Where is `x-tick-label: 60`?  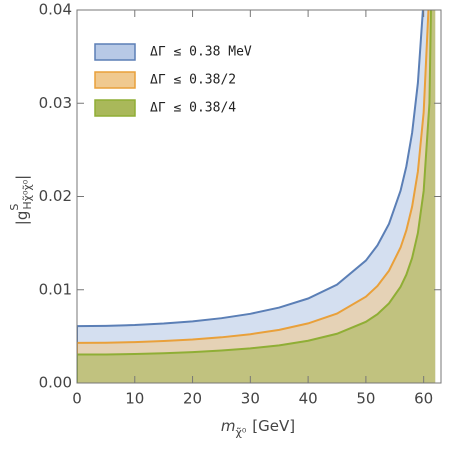 x-tick-label: 60 is located at coordinates (423, 399).